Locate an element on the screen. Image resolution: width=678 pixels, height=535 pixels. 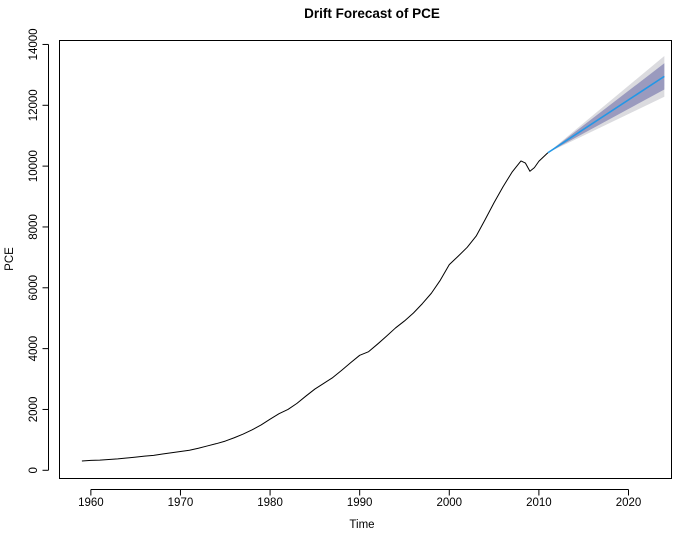
x-tick-label: 2010 is located at coordinates (539, 503).